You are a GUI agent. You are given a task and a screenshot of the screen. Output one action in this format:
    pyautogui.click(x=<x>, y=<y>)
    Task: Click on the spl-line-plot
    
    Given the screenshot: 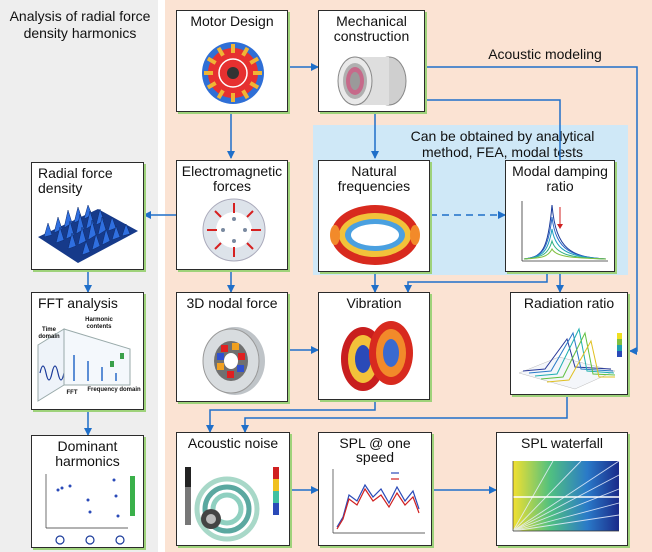 What is the action you would take?
    pyautogui.click(x=378, y=501)
    